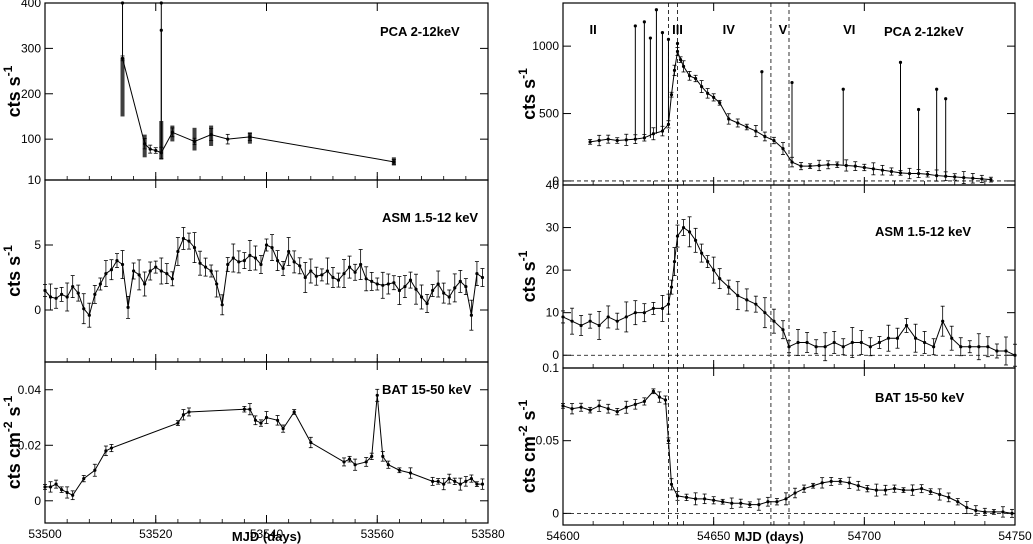 This screenshot has height=544, width=1033. I want to click on y-tick-label: 40, so click(553, 185).